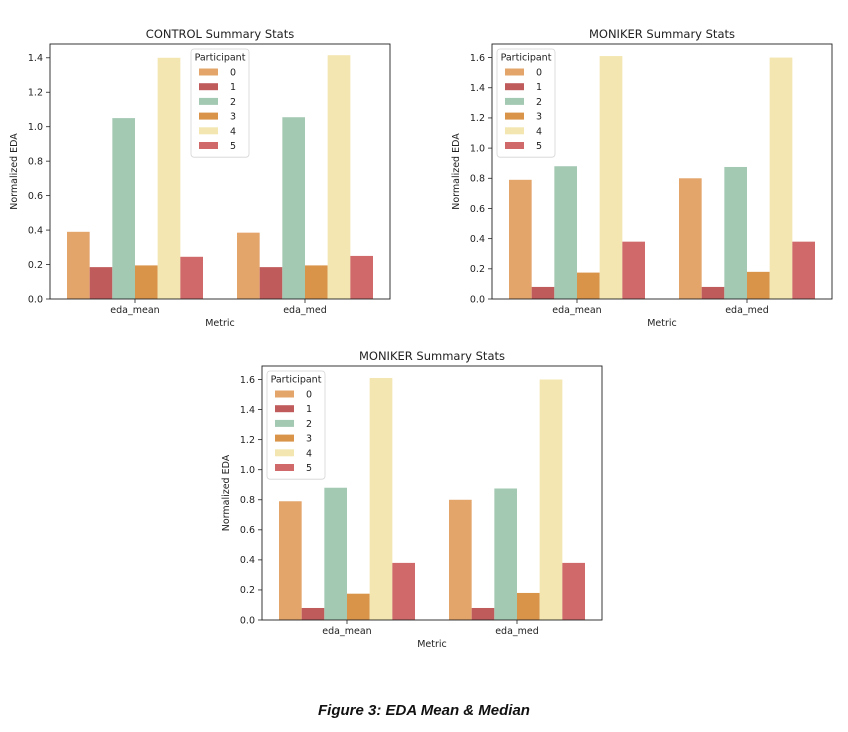  Describe the element at coordinates (220, 34) in the screenshot. I see `chart-title: CONTROL Summary Stats` at that location.